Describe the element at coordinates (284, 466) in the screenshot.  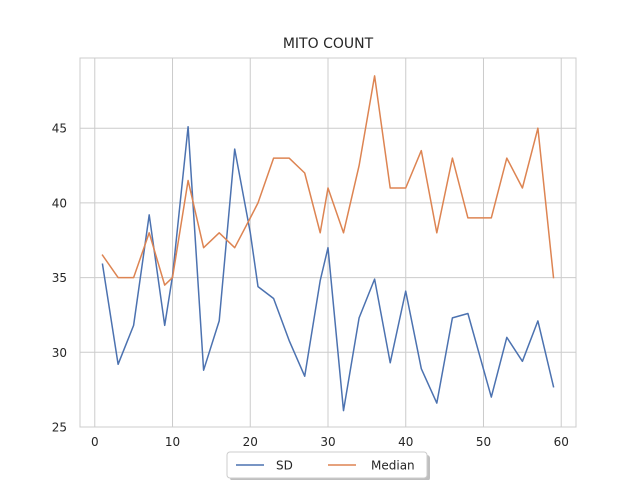
I see `legend-label-sd: SD` at that location.